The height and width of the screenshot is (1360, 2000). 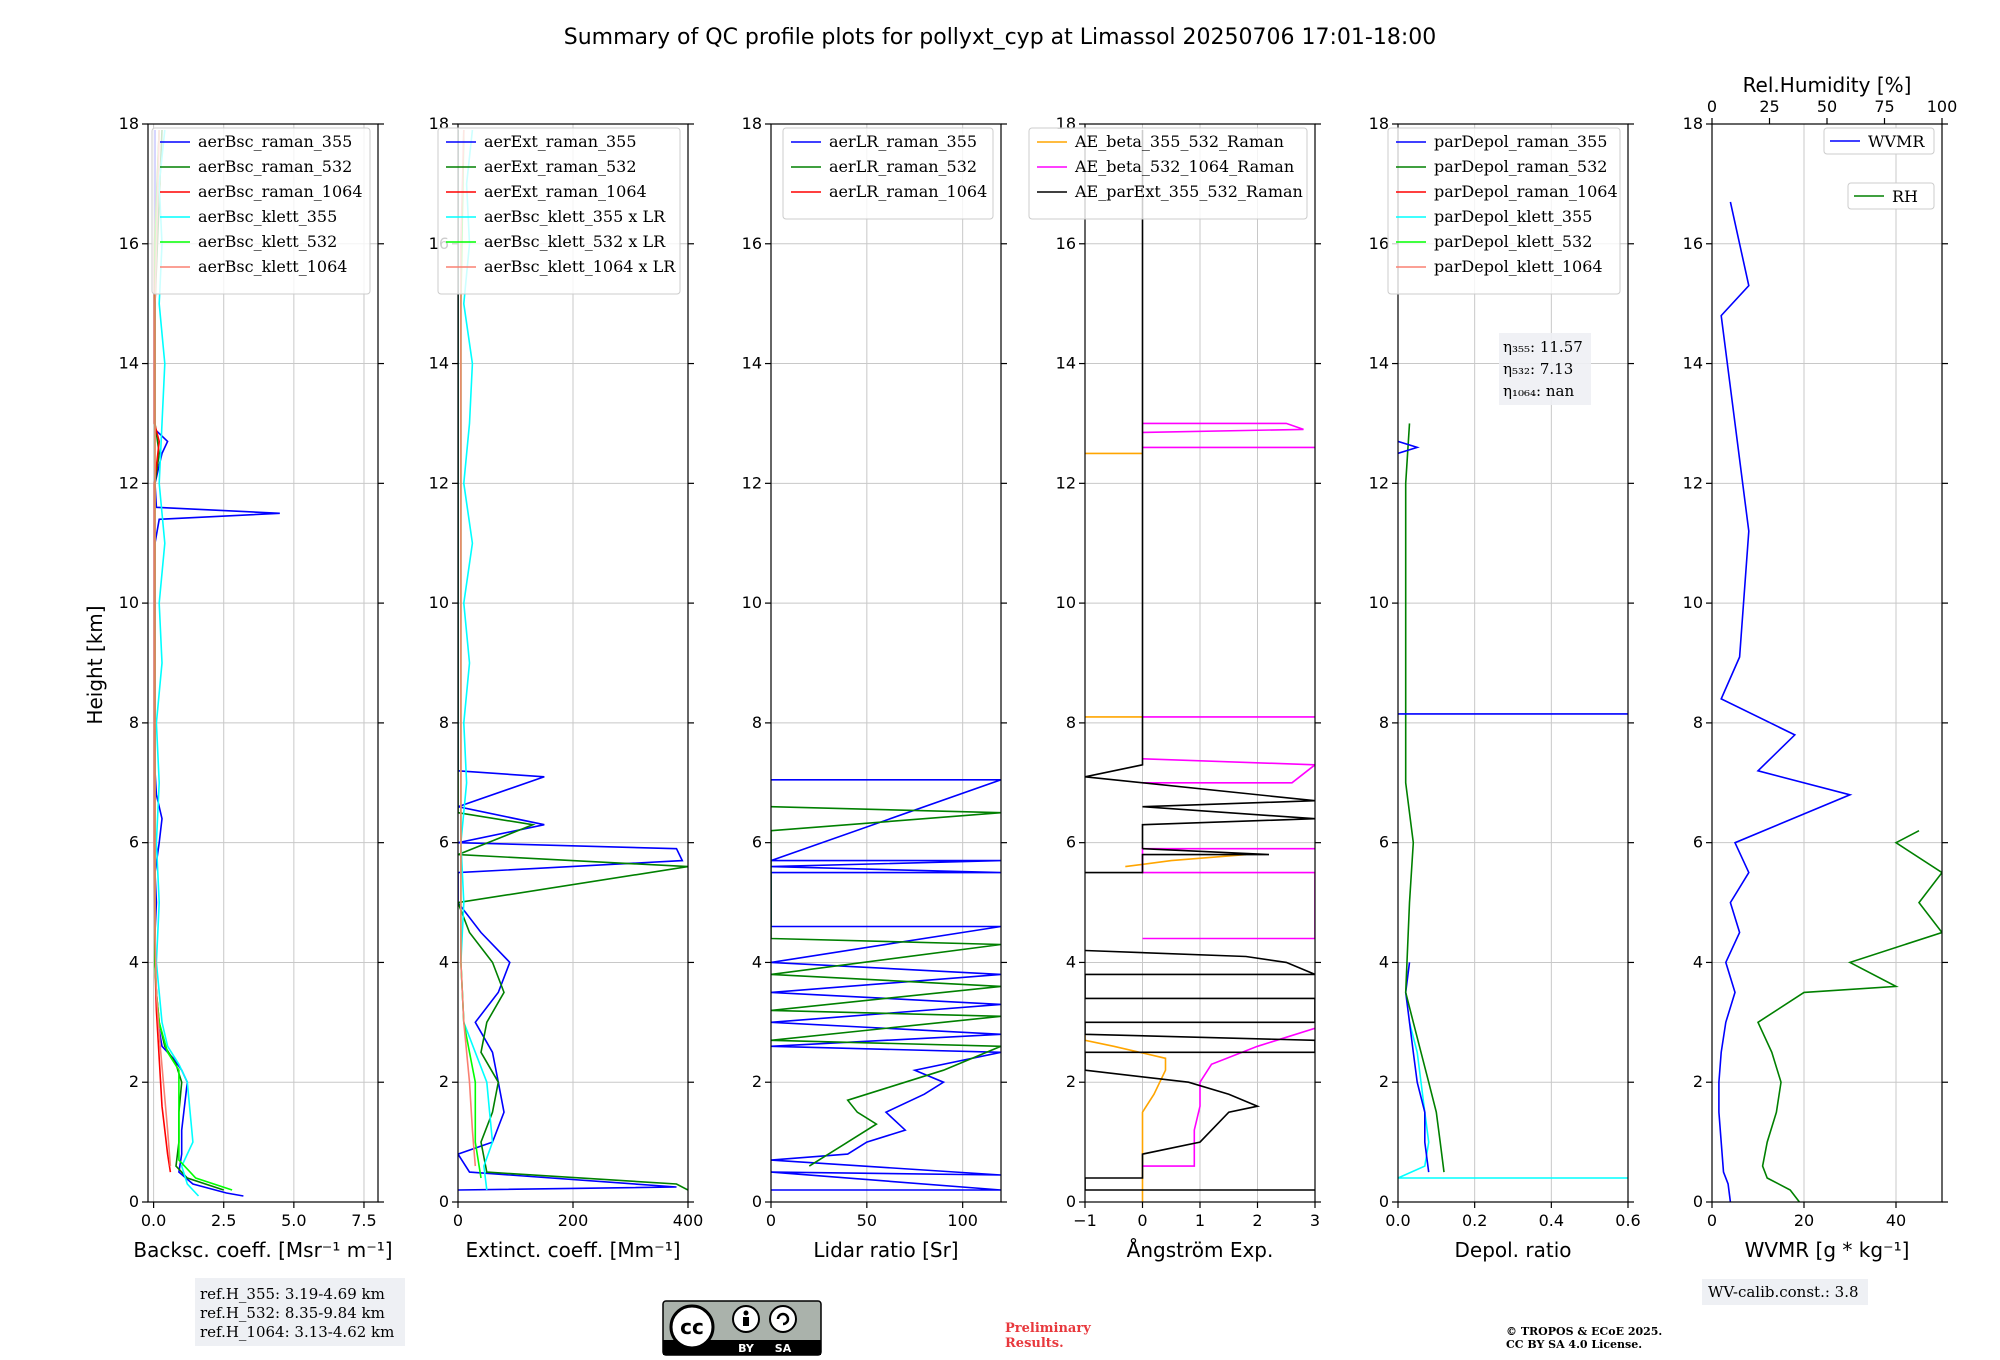 What do you see at coordinates (572, 1250) in the screenshot?
I see `x-axis-label: Extinct. coeff. [Mm⁻¹]` at bounding box center [572, 1250].